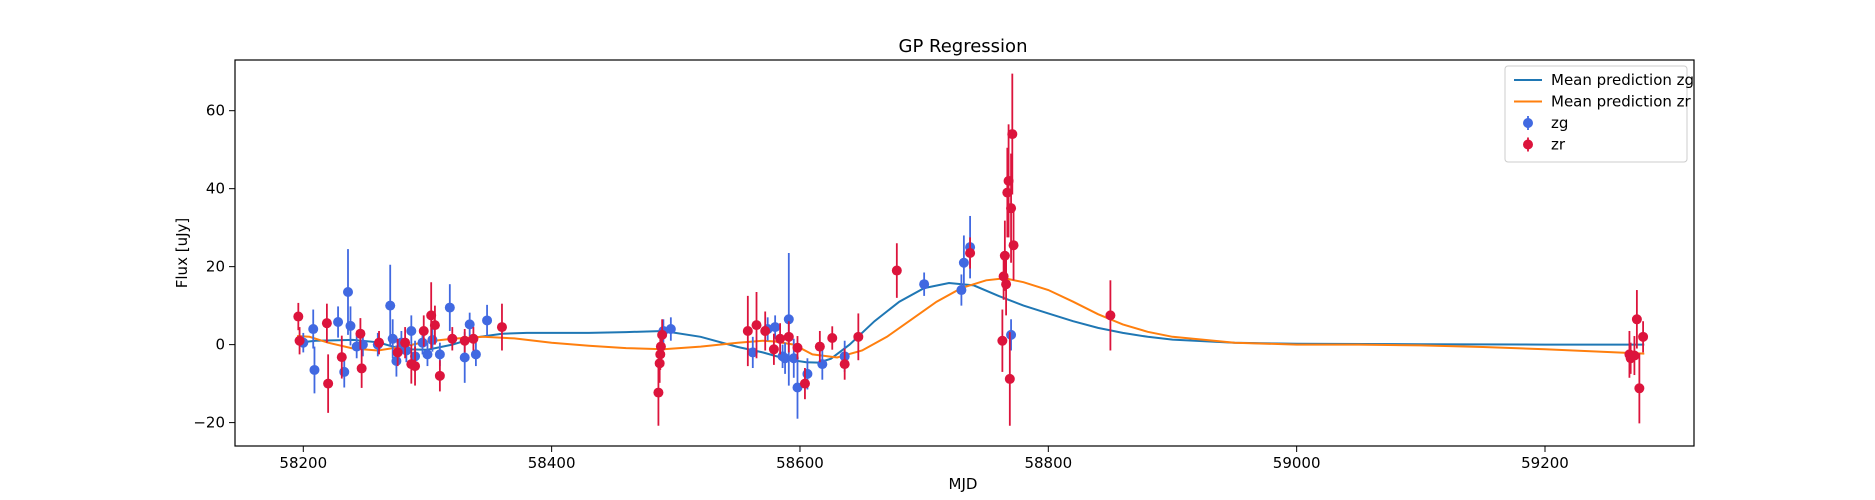 The width and height of the screenshot is (1875, 500). I want to click on x-tick-label: 58800, so click(1048, 463).